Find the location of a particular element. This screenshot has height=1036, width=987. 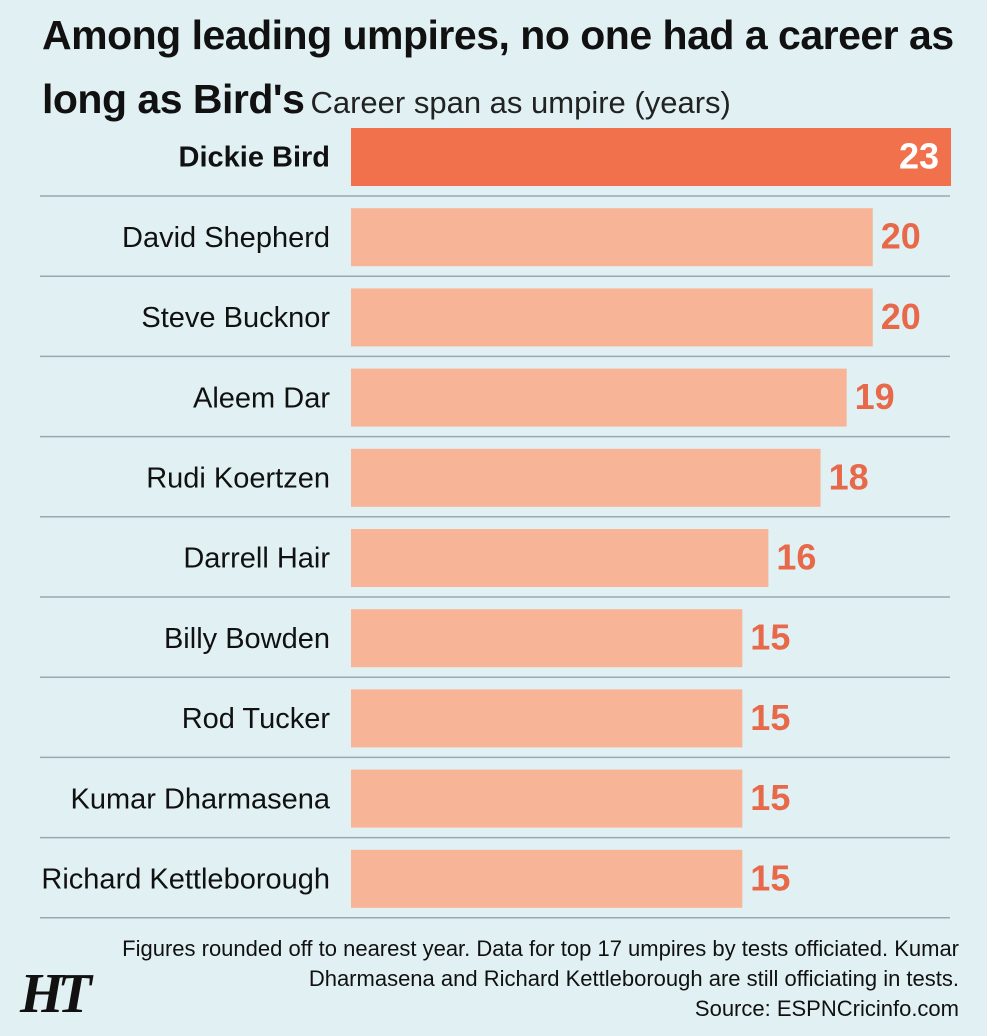

category-label: Aleem Dar is located at coordinates (261, 398).